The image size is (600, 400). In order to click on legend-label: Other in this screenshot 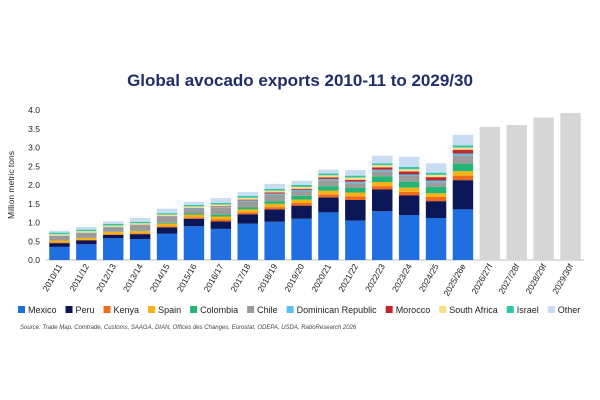, I will do `click(569, 310)`.